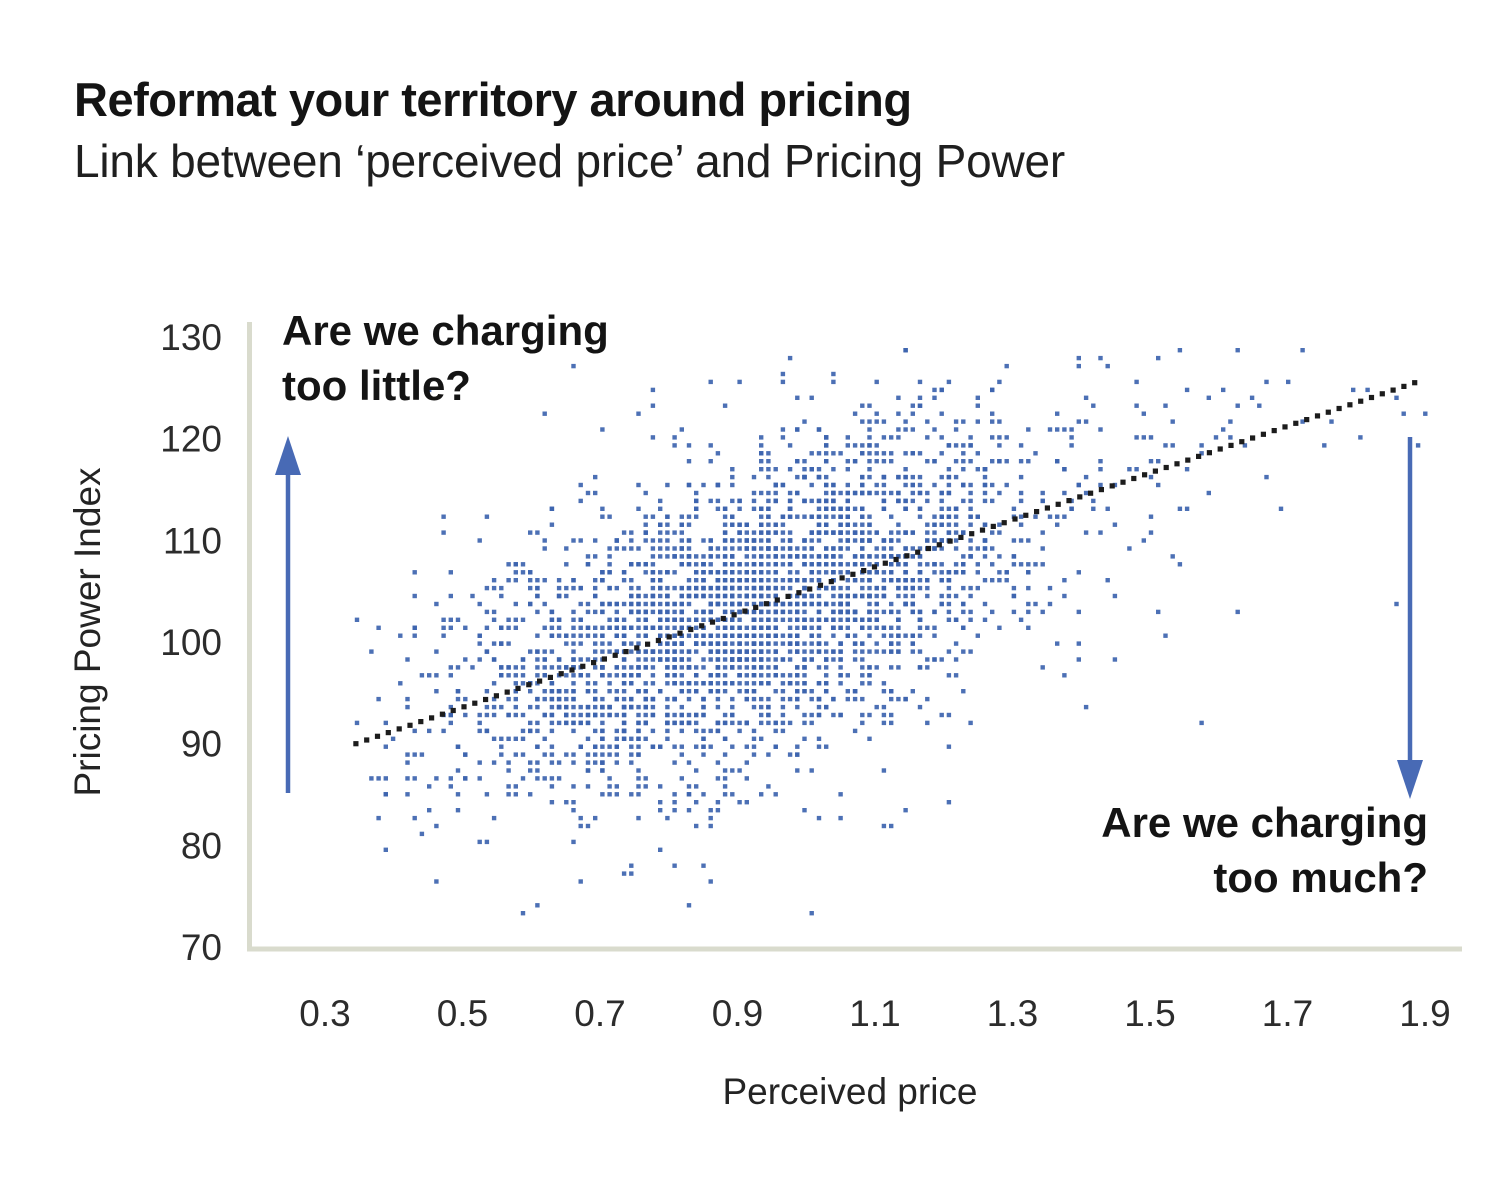  What do you see at coordinates (1410, 618) in the screenshot?
I see `arrow-down-too-much-icon` at bounding box center [1410, 618].